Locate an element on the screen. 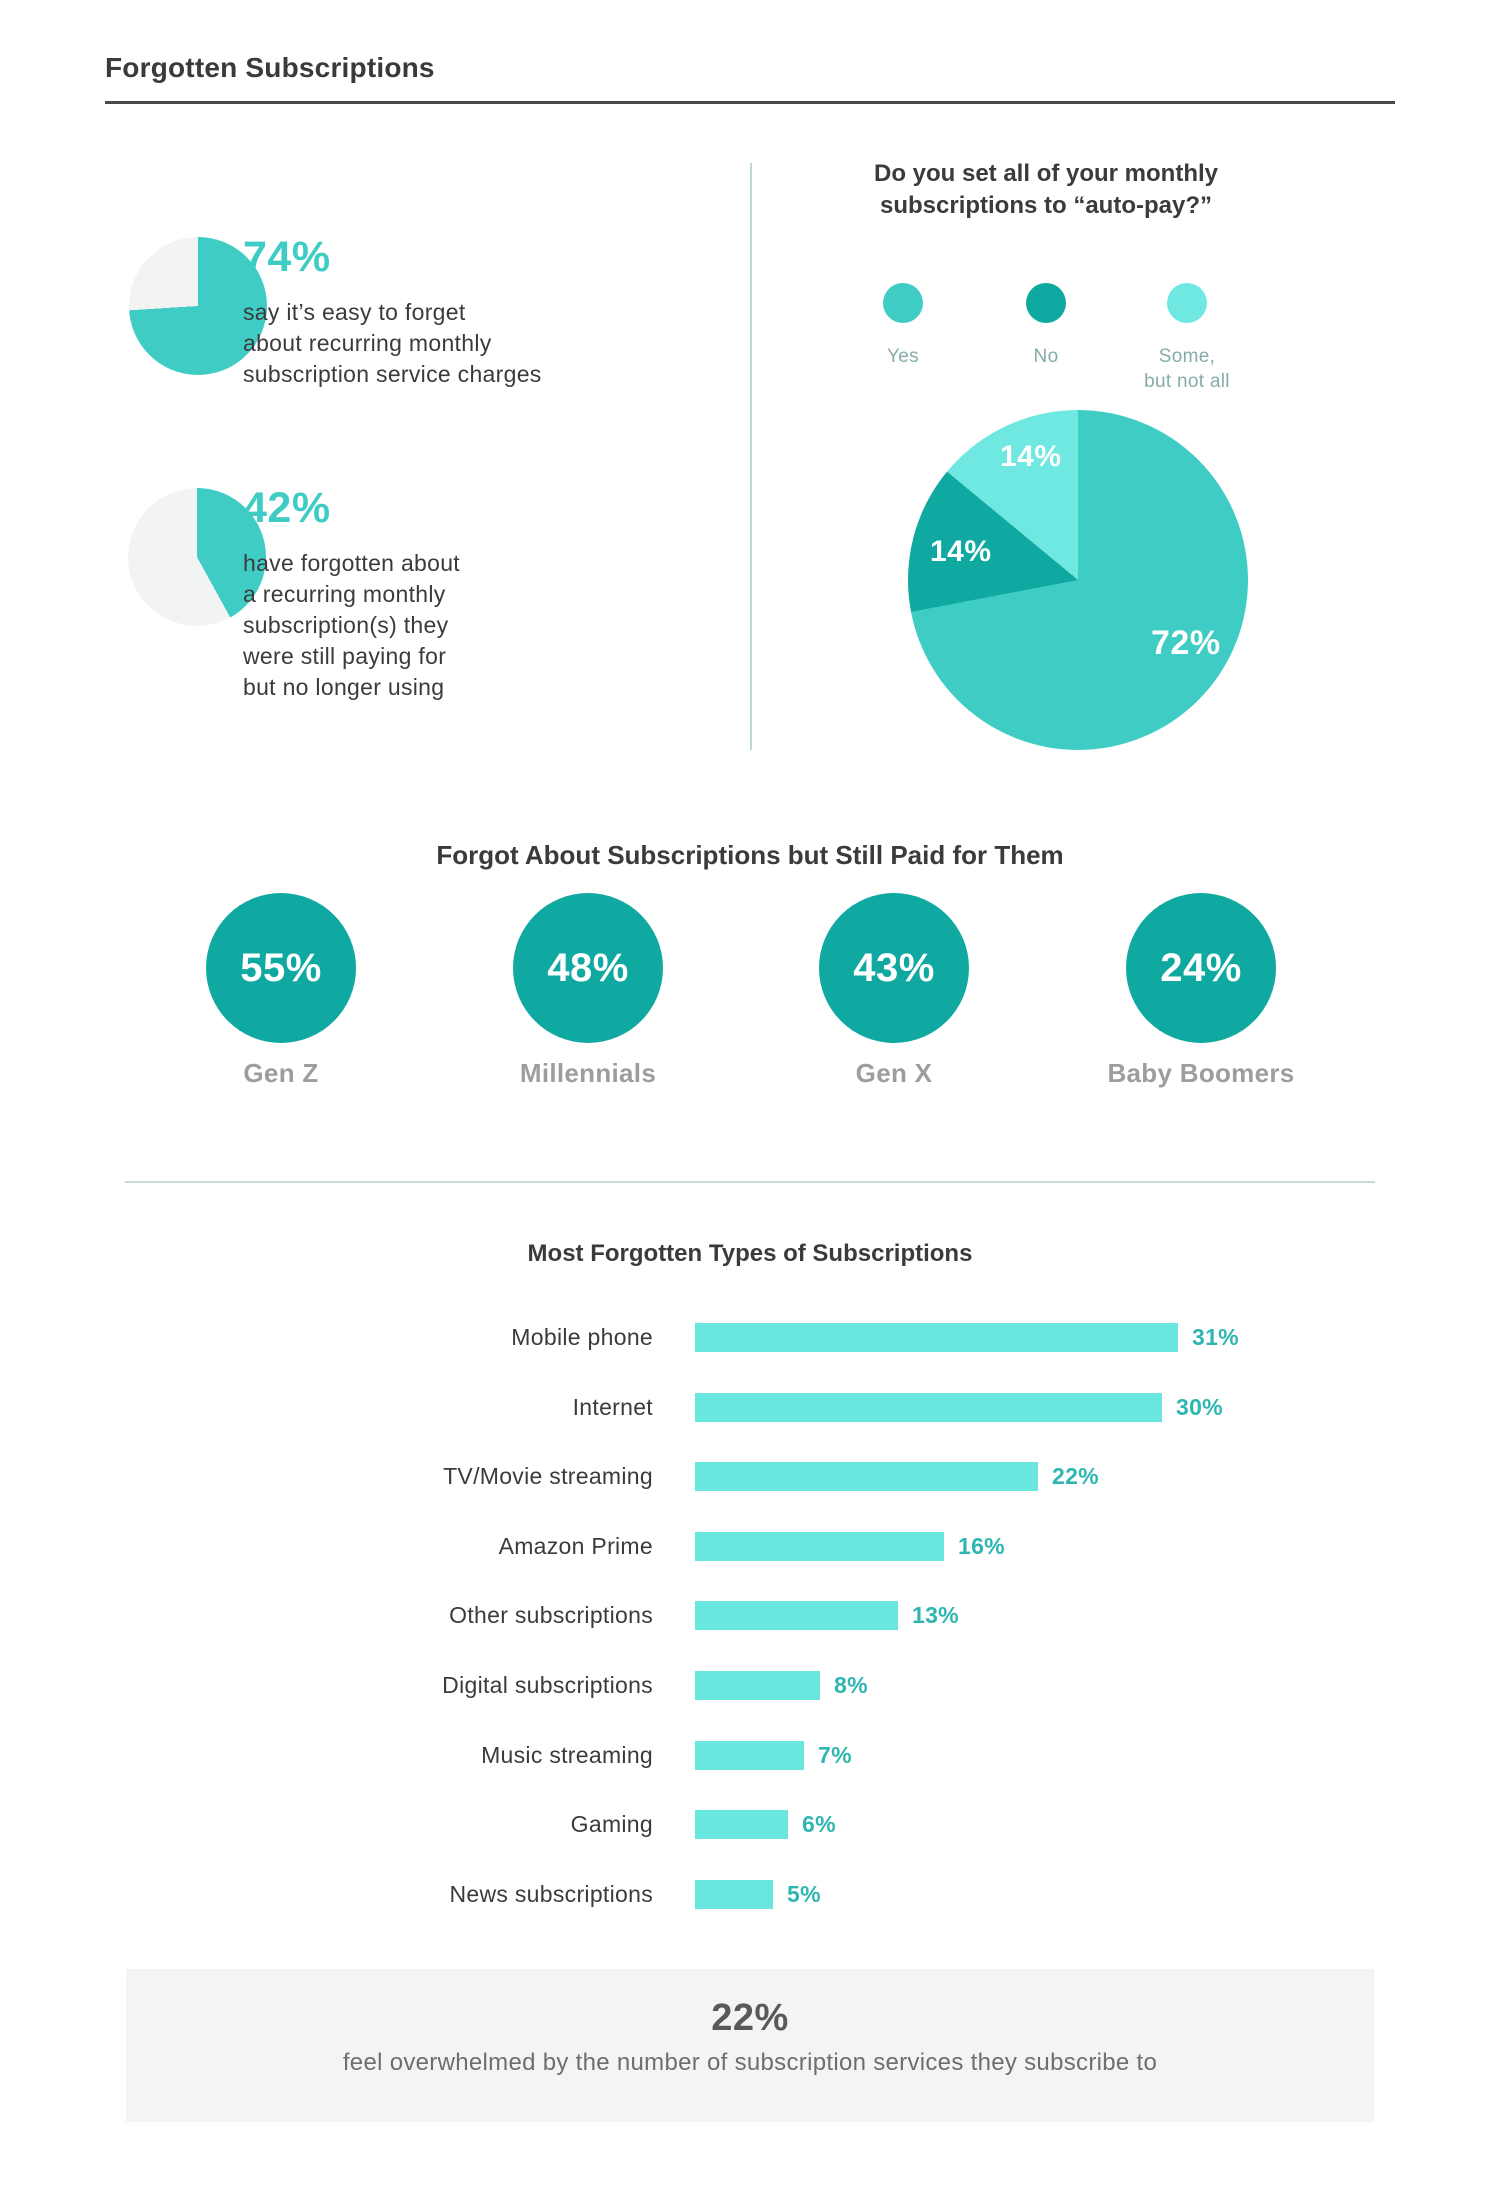 This screenshot has width=1500, height=2208. bar-row-mobile-phone: Mobile phone 31% is located at coordinates (750, 1337).